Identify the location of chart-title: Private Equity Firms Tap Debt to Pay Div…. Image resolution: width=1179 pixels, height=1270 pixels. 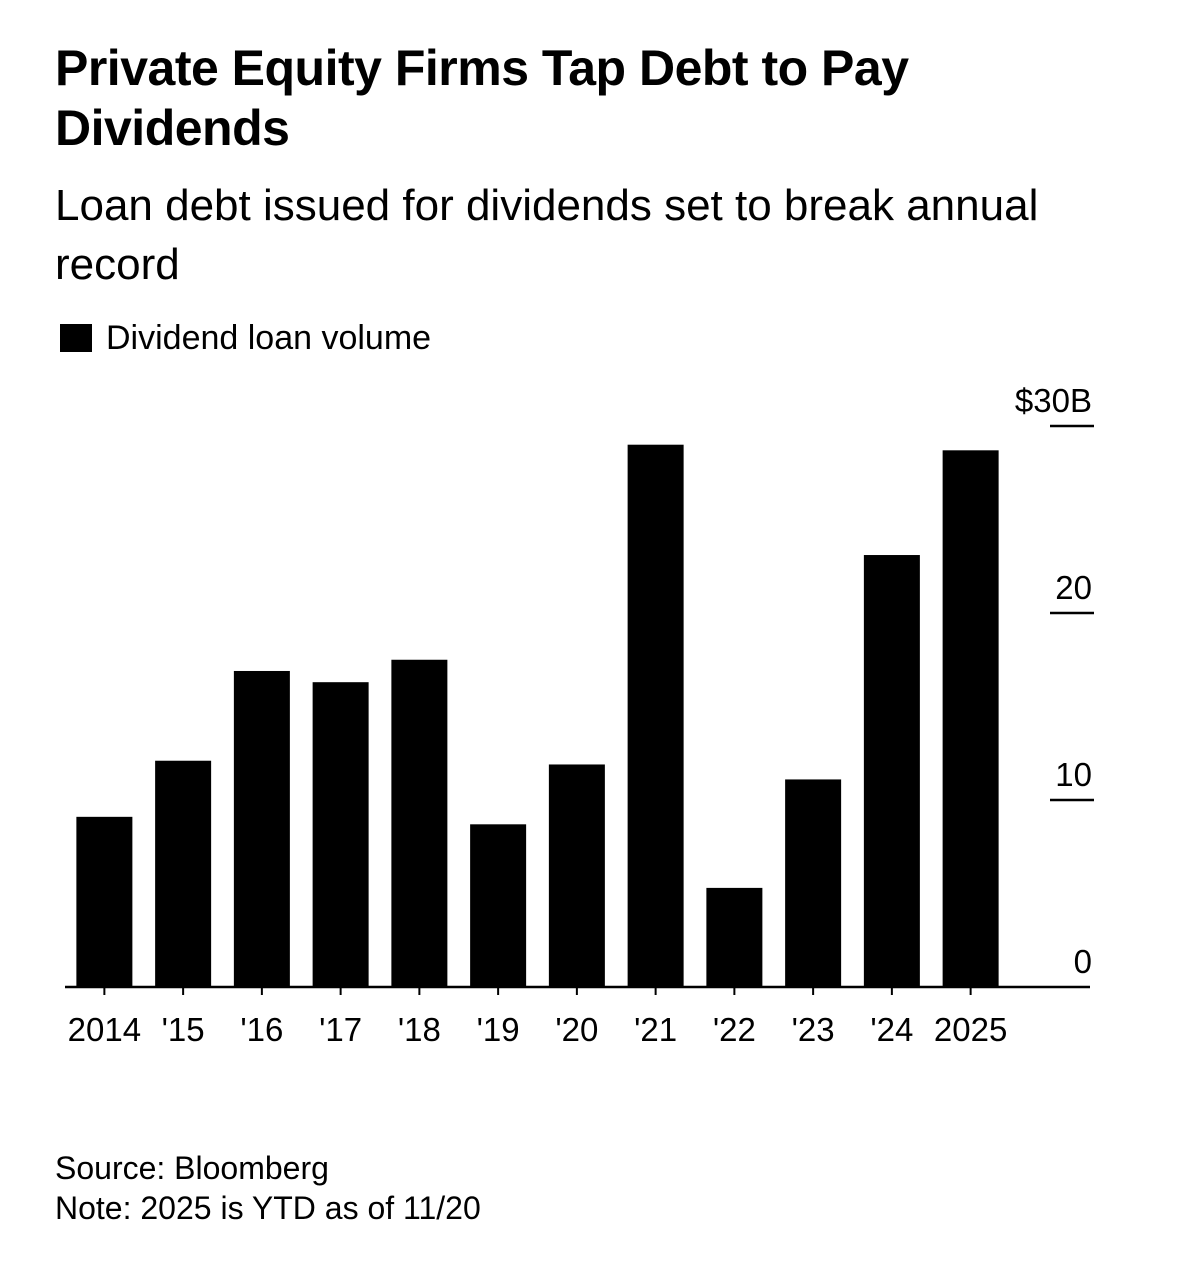
(482, 98).